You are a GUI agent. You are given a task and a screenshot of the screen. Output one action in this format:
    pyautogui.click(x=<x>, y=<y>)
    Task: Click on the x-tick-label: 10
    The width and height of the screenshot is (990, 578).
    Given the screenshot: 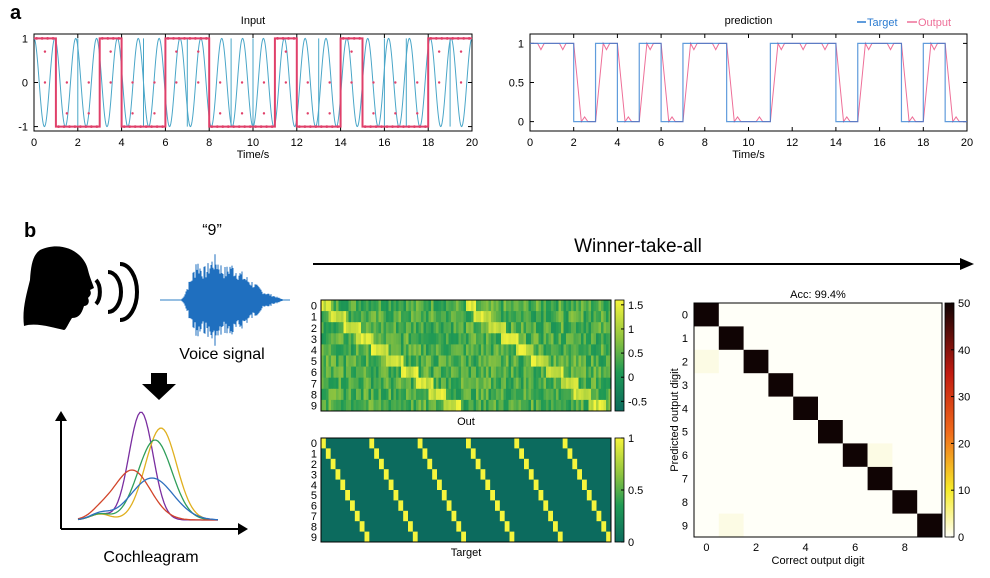 What is the action you would take?
    pyautogui.click(x=253, y=143)
    